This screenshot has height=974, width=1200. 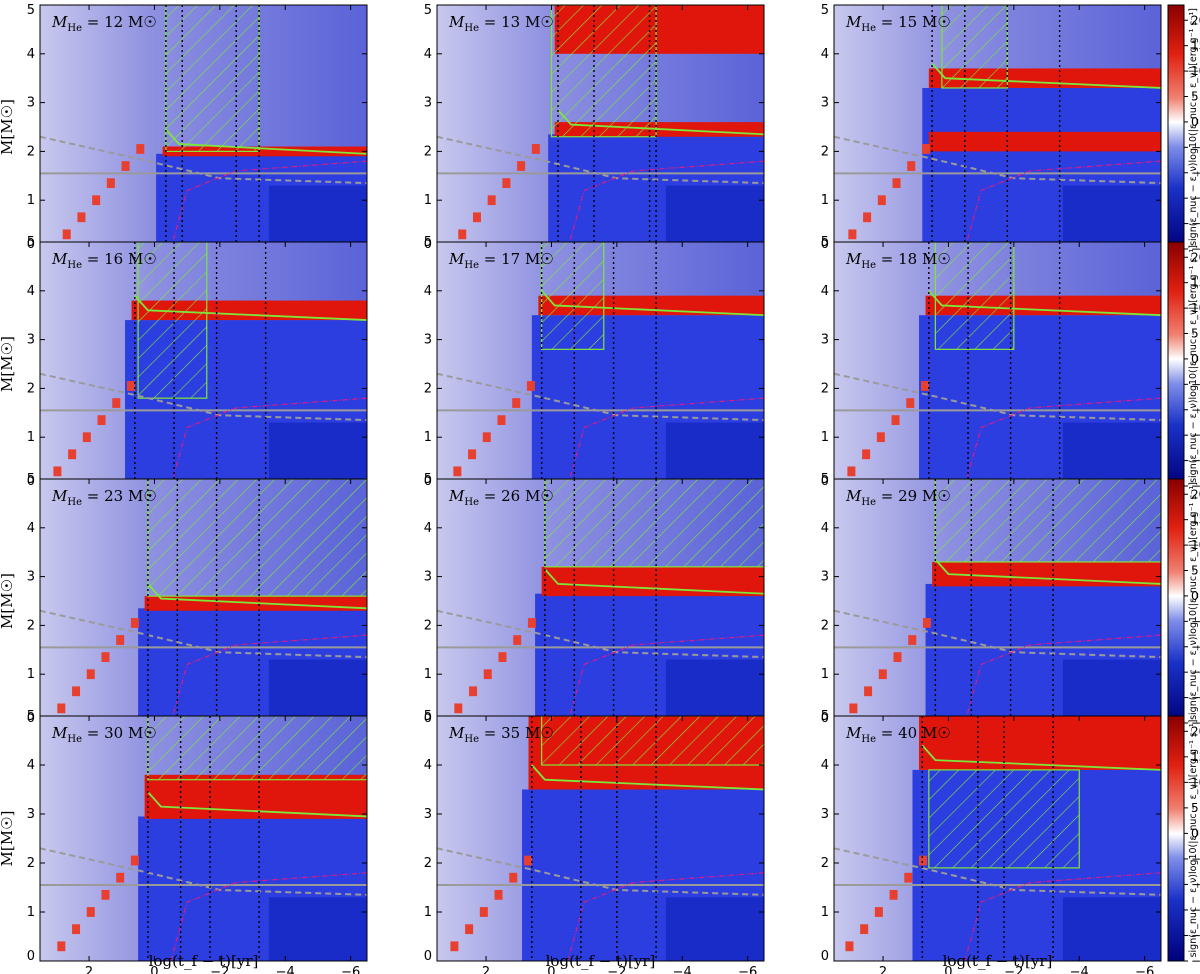 I want to click on panel-title: MHe = 30 M☉, so click(x=104, y=734).